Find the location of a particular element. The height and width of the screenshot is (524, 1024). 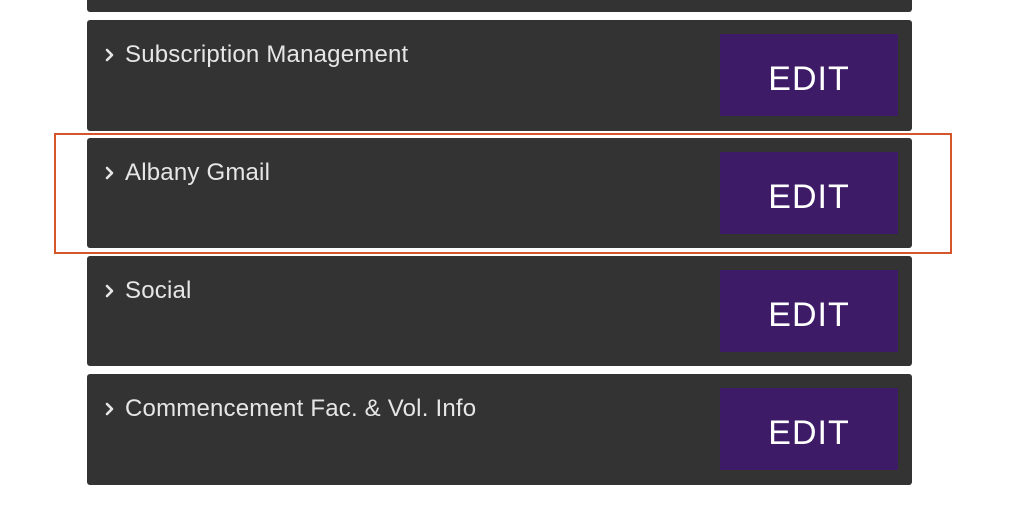

section-panel-partial is located at coordinates (499, 6).